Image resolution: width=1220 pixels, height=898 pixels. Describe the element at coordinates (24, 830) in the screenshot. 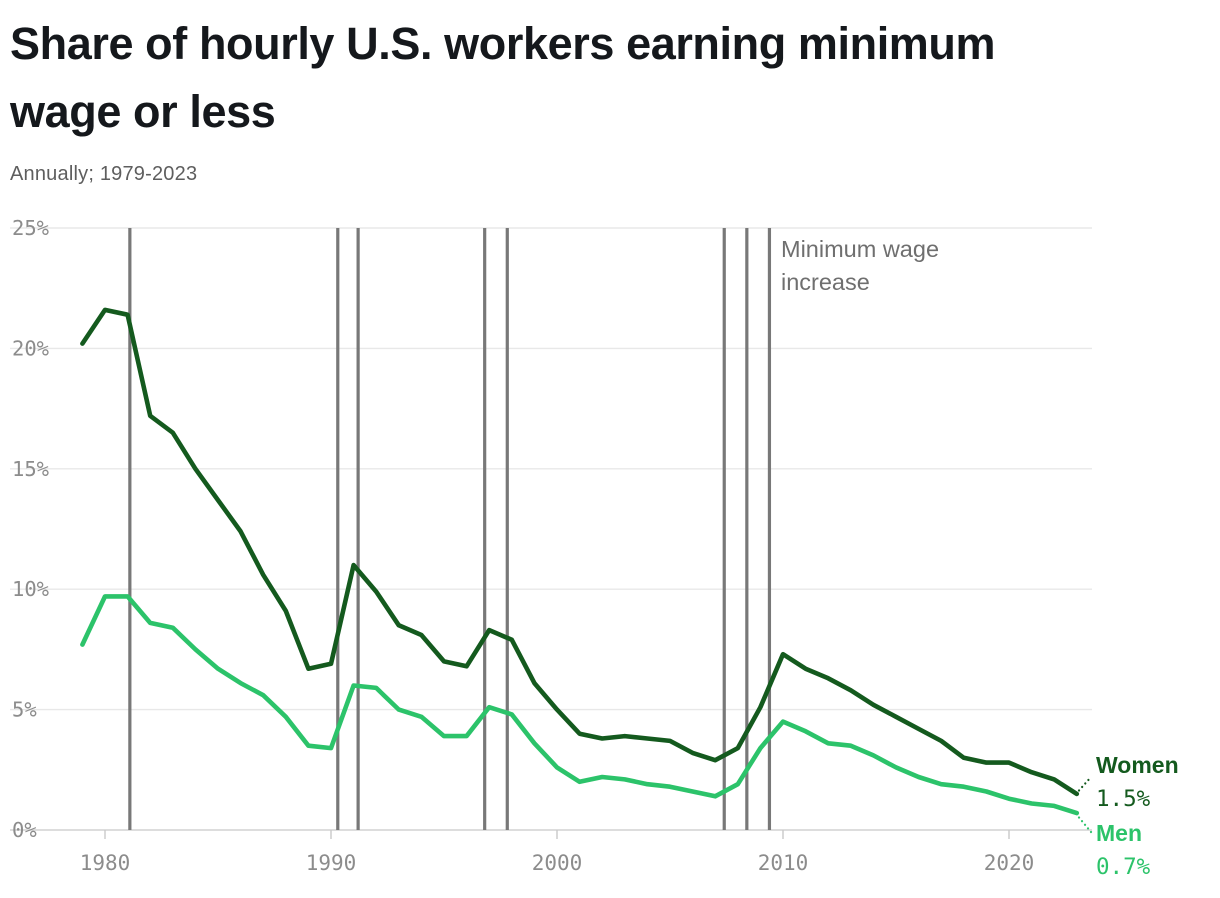

I see `y-tick-label: 0%` at that location.